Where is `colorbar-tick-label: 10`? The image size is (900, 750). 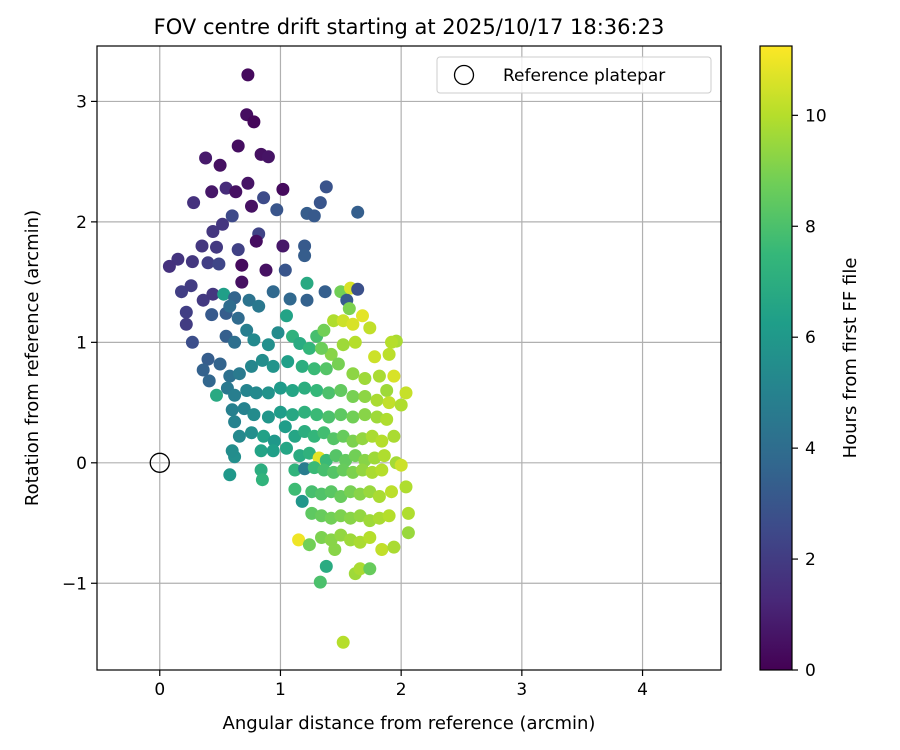
colorbar-tick-label: 10 is located at coordinates (816, 116).